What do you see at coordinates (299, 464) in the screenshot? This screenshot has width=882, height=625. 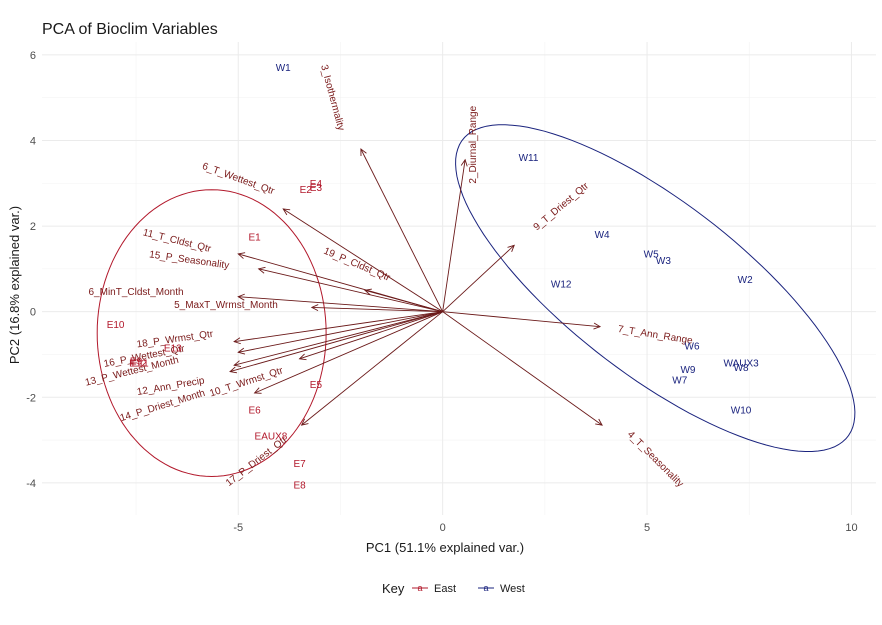 I see `sample-label-e7: E7` at bounding box center [299, 464].